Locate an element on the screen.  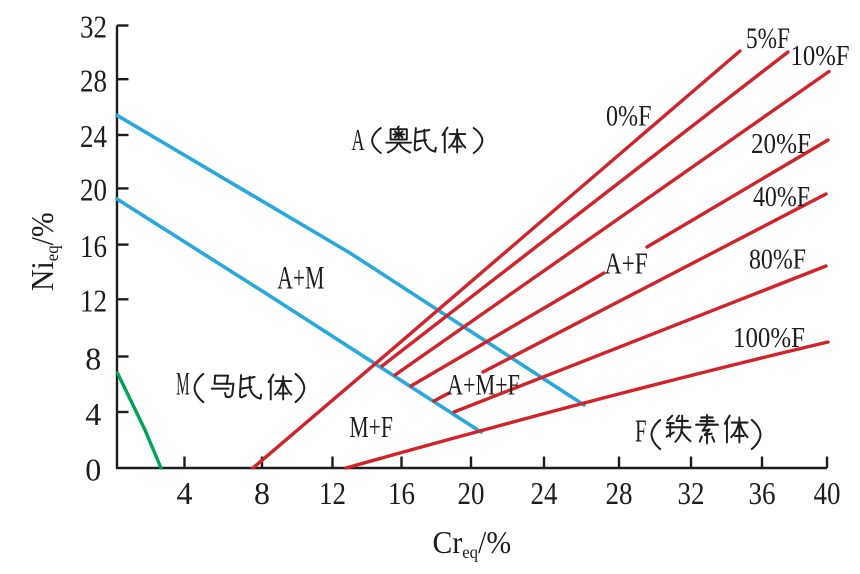
svg-text: 40 is located at coordinates (827, 493).